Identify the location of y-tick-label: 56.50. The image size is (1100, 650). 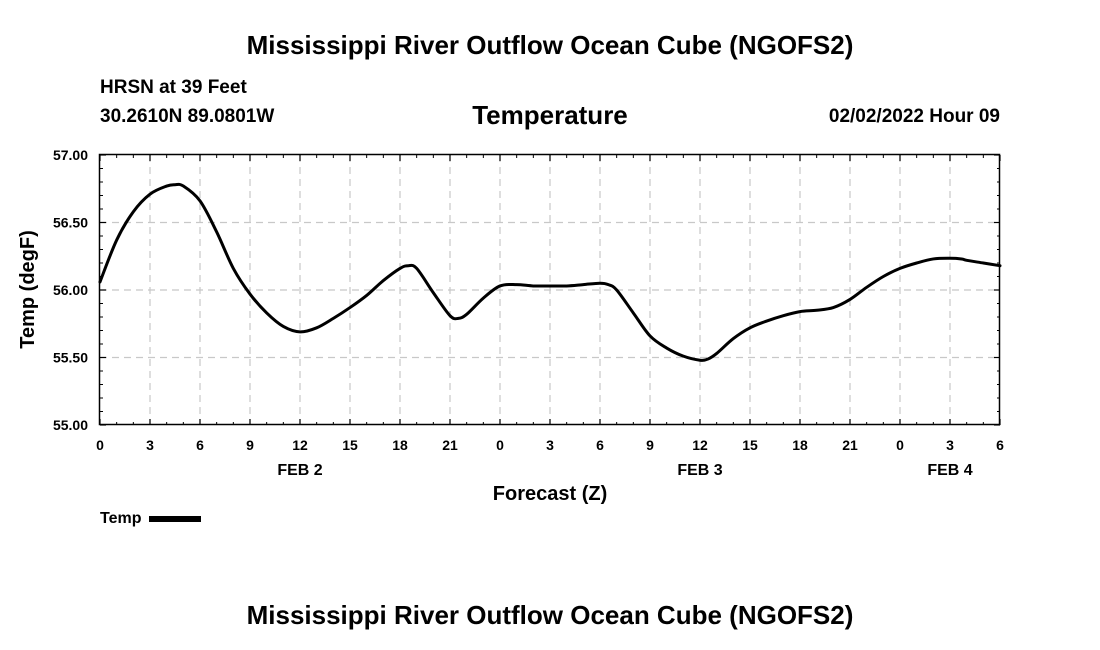
(70, 223).